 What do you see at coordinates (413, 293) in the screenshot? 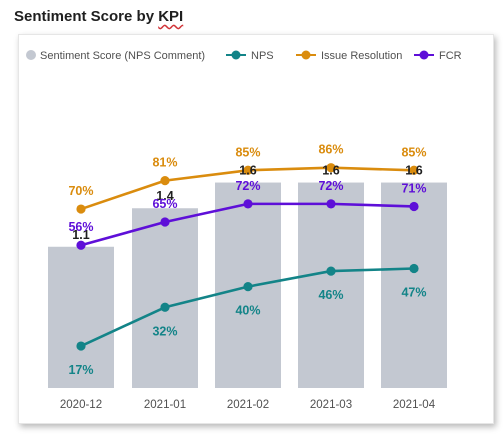
I see `data-label-nps-2021-04: 47%` at bounding box center [413, 293].